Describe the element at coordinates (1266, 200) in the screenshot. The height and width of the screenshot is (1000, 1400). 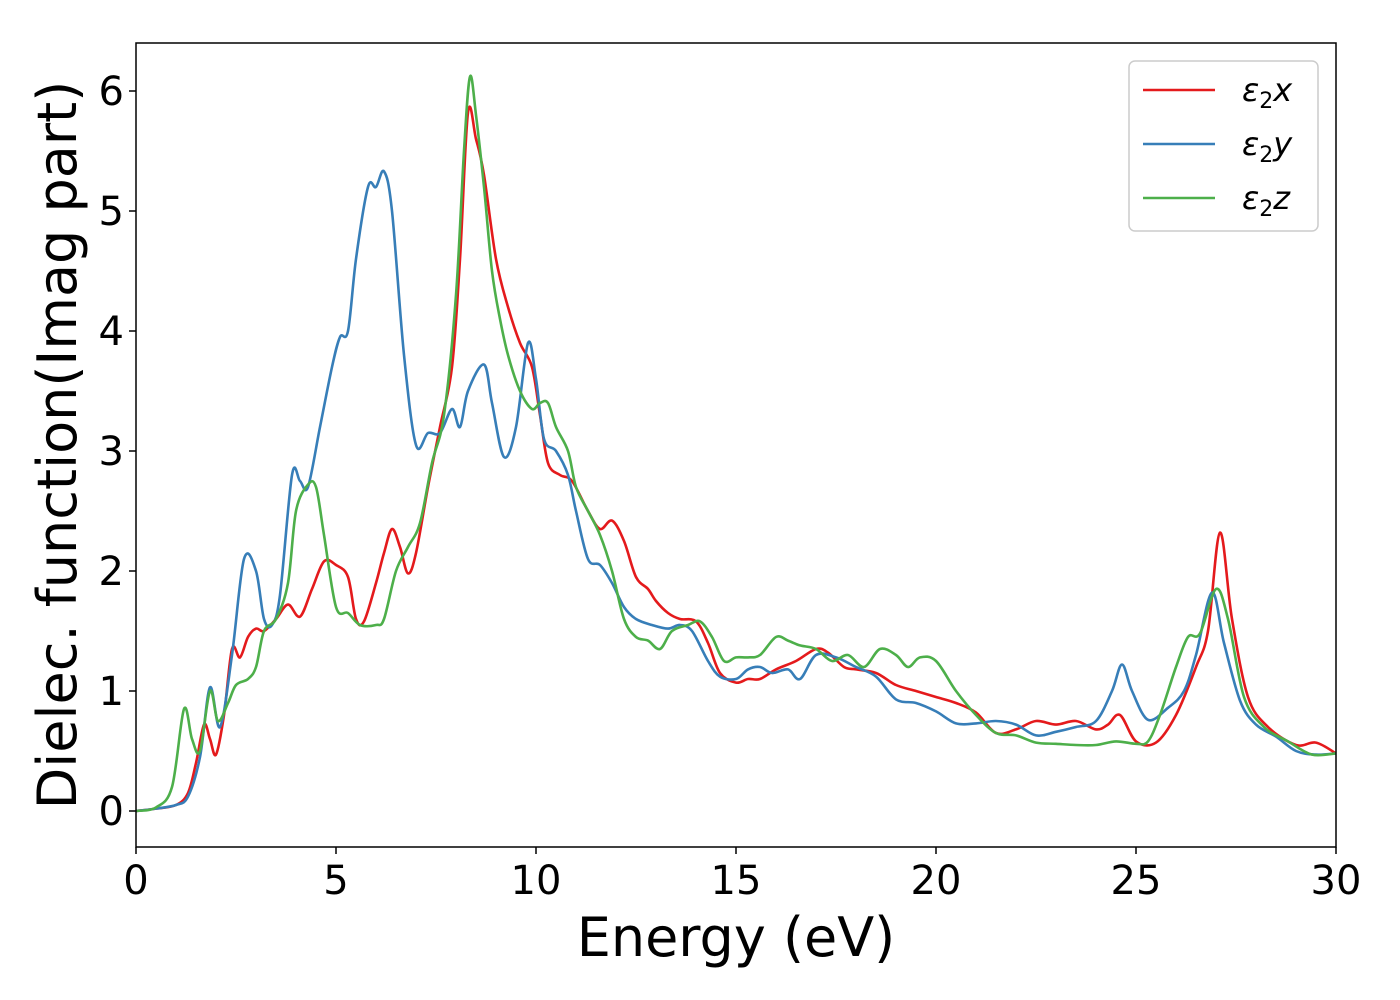
I see `legend-label-z: ε2z` at that location.